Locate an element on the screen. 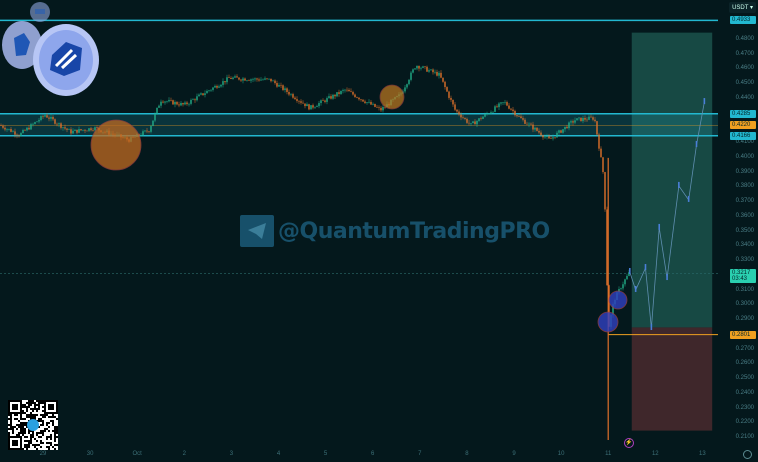 This screenshot has height=462, width=758. date-tick: 8 is located at coordinates (467, 454).